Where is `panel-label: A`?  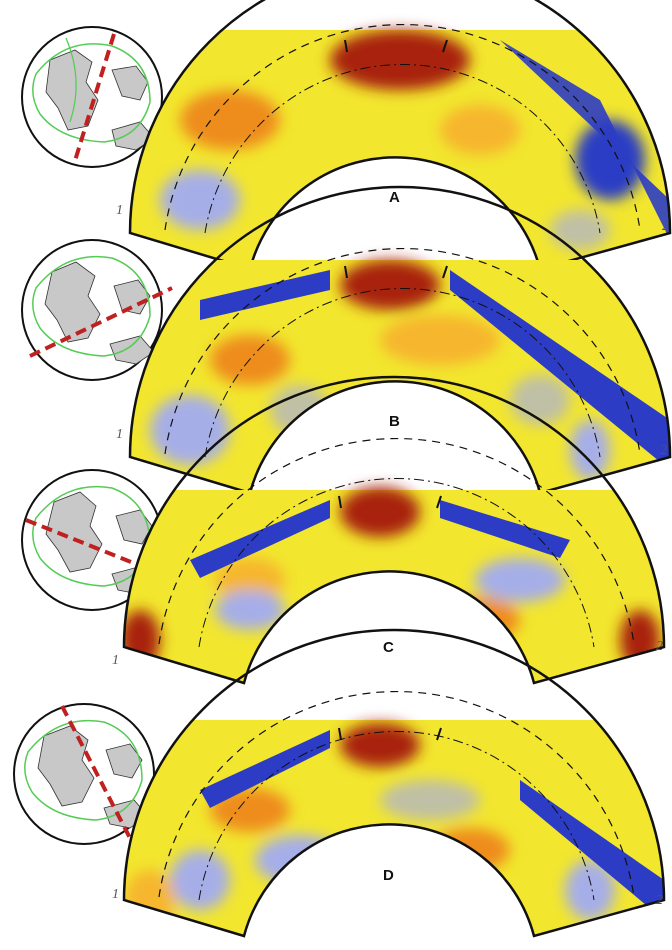
panel-label: A is located at coordinates (394, 197).